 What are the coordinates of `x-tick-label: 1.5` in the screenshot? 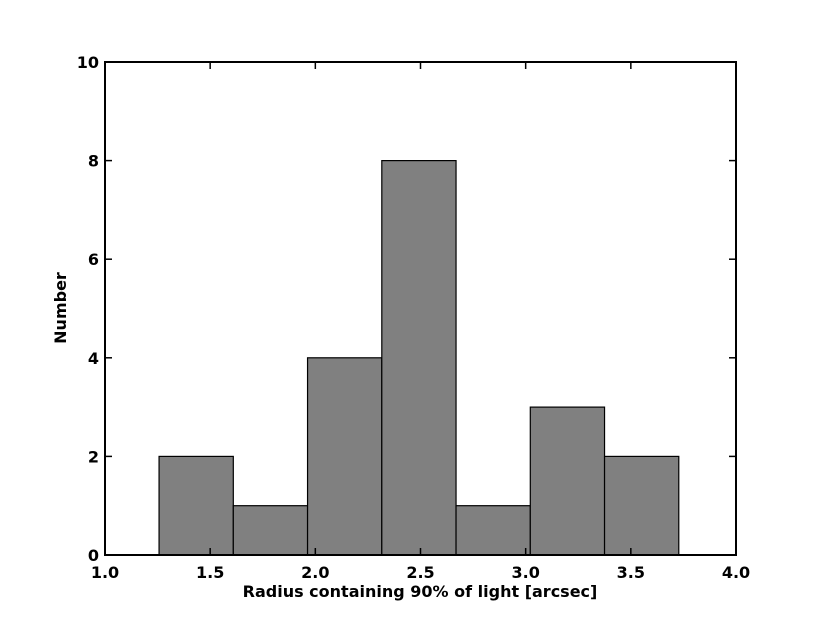 It's located at (210, 572).